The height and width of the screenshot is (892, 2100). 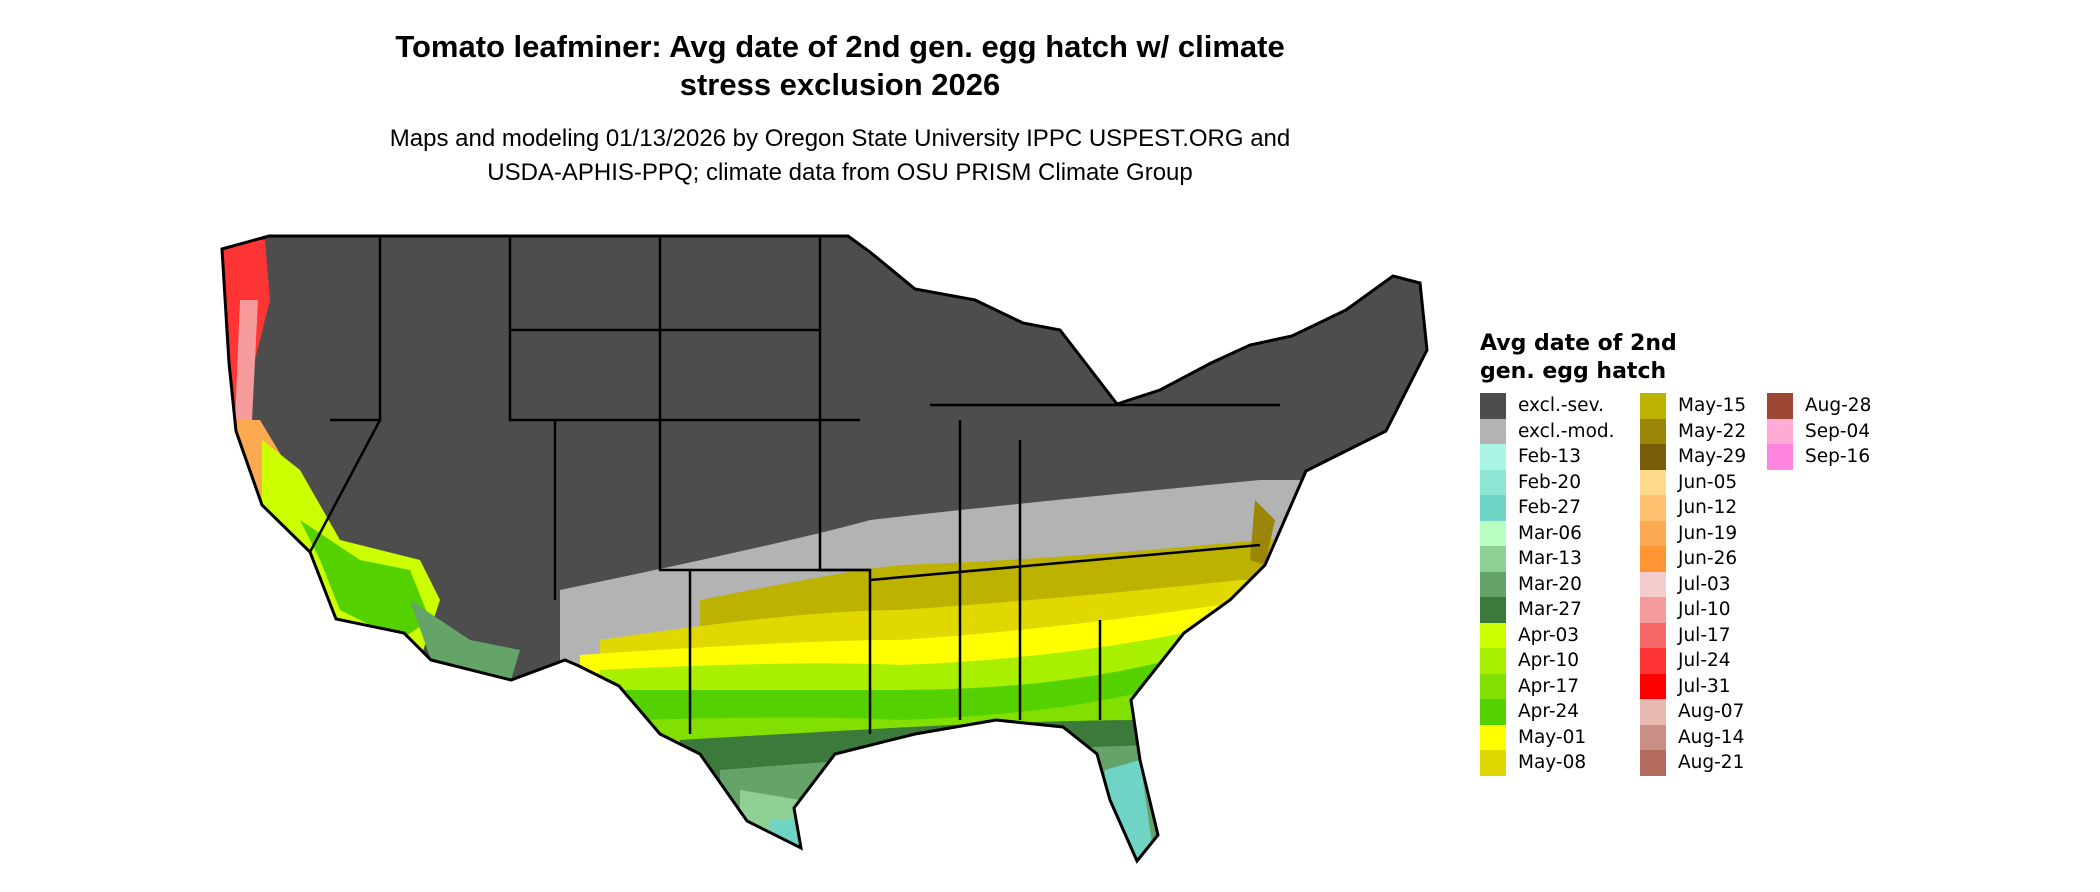 I want to click on legend-item: Jul-03, so click(x=1685, y=584).